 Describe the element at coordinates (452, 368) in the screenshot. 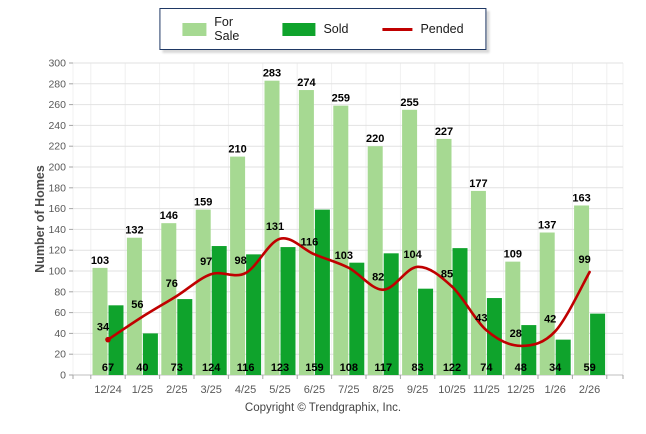

I see `sold-value-label: 122` at that location.